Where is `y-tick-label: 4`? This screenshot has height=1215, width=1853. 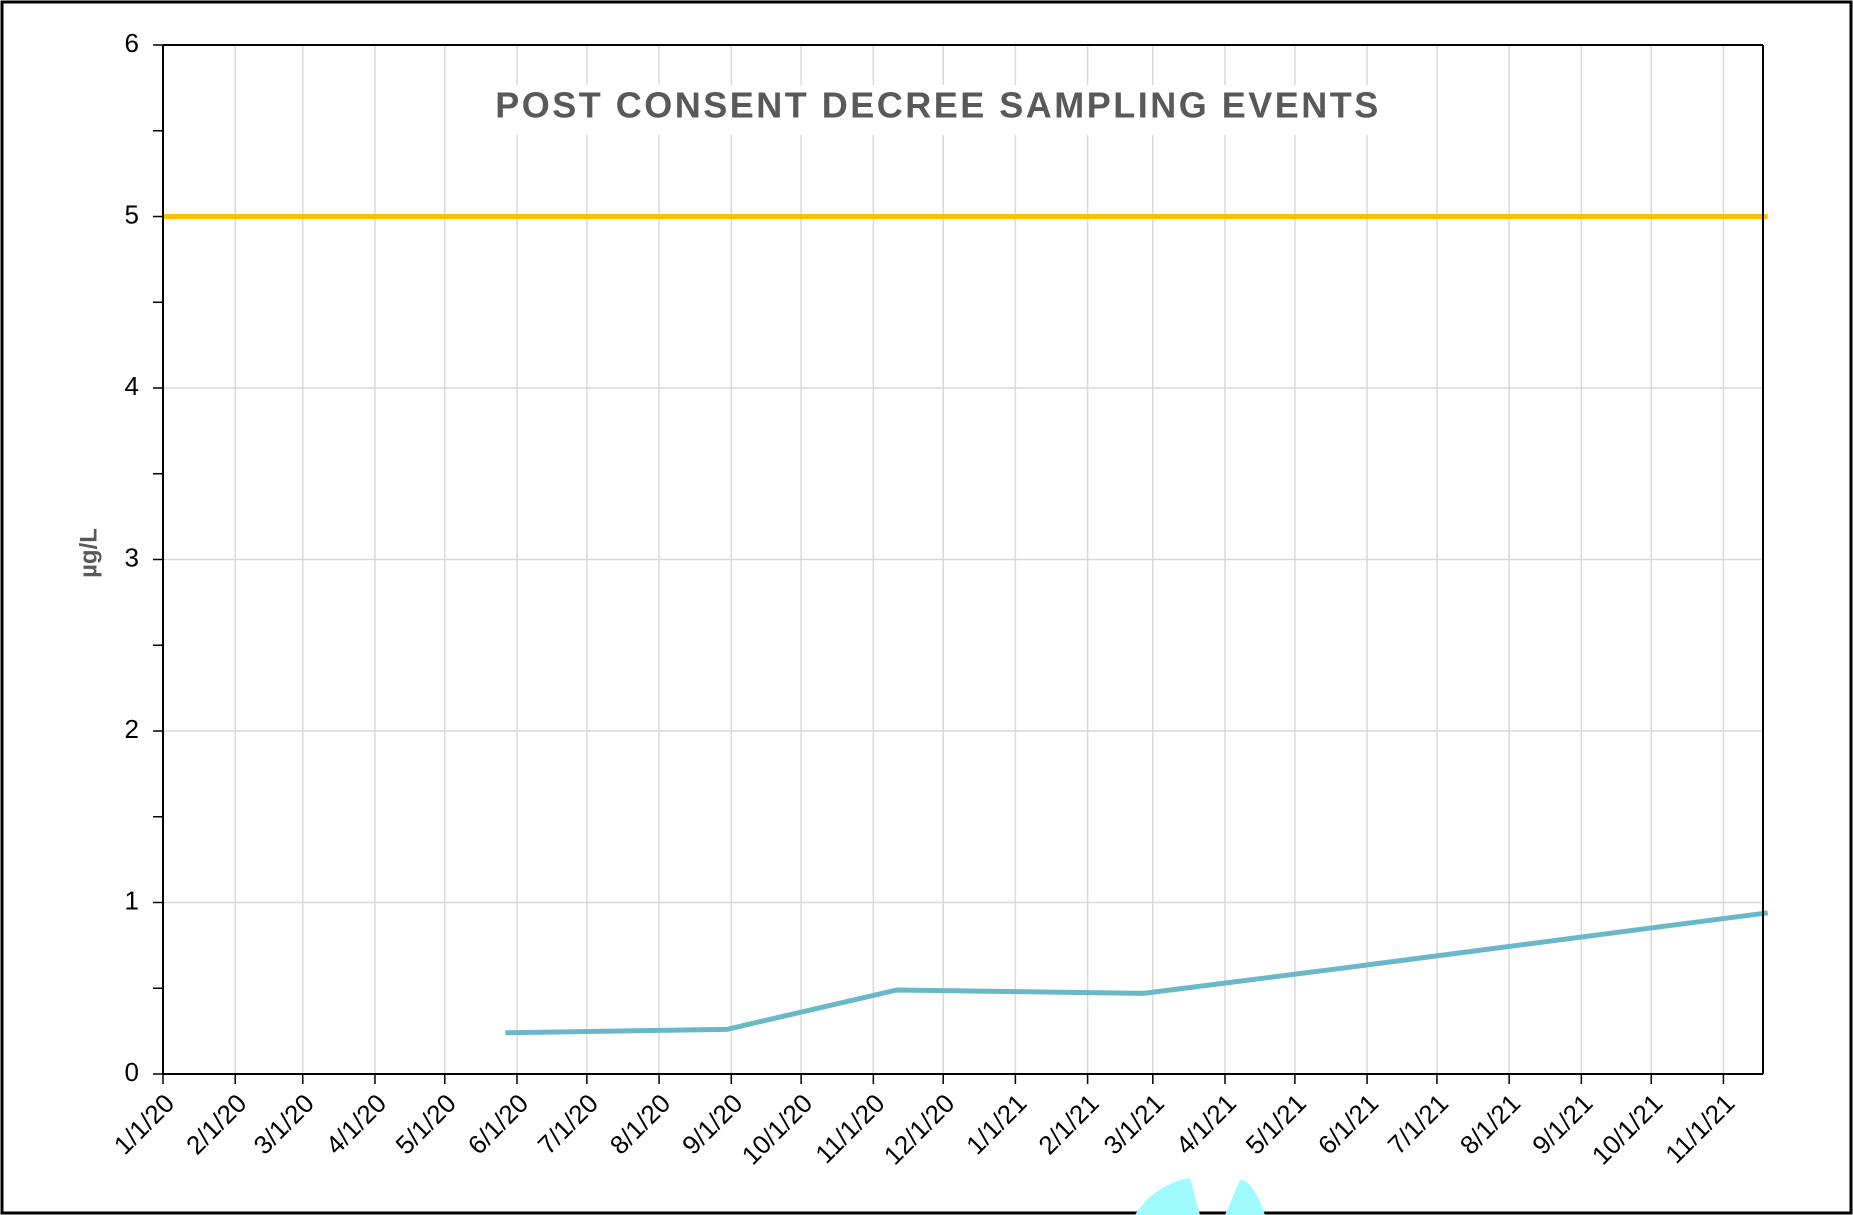
y-tick-label: 4 is located at coordinates (132, 386).